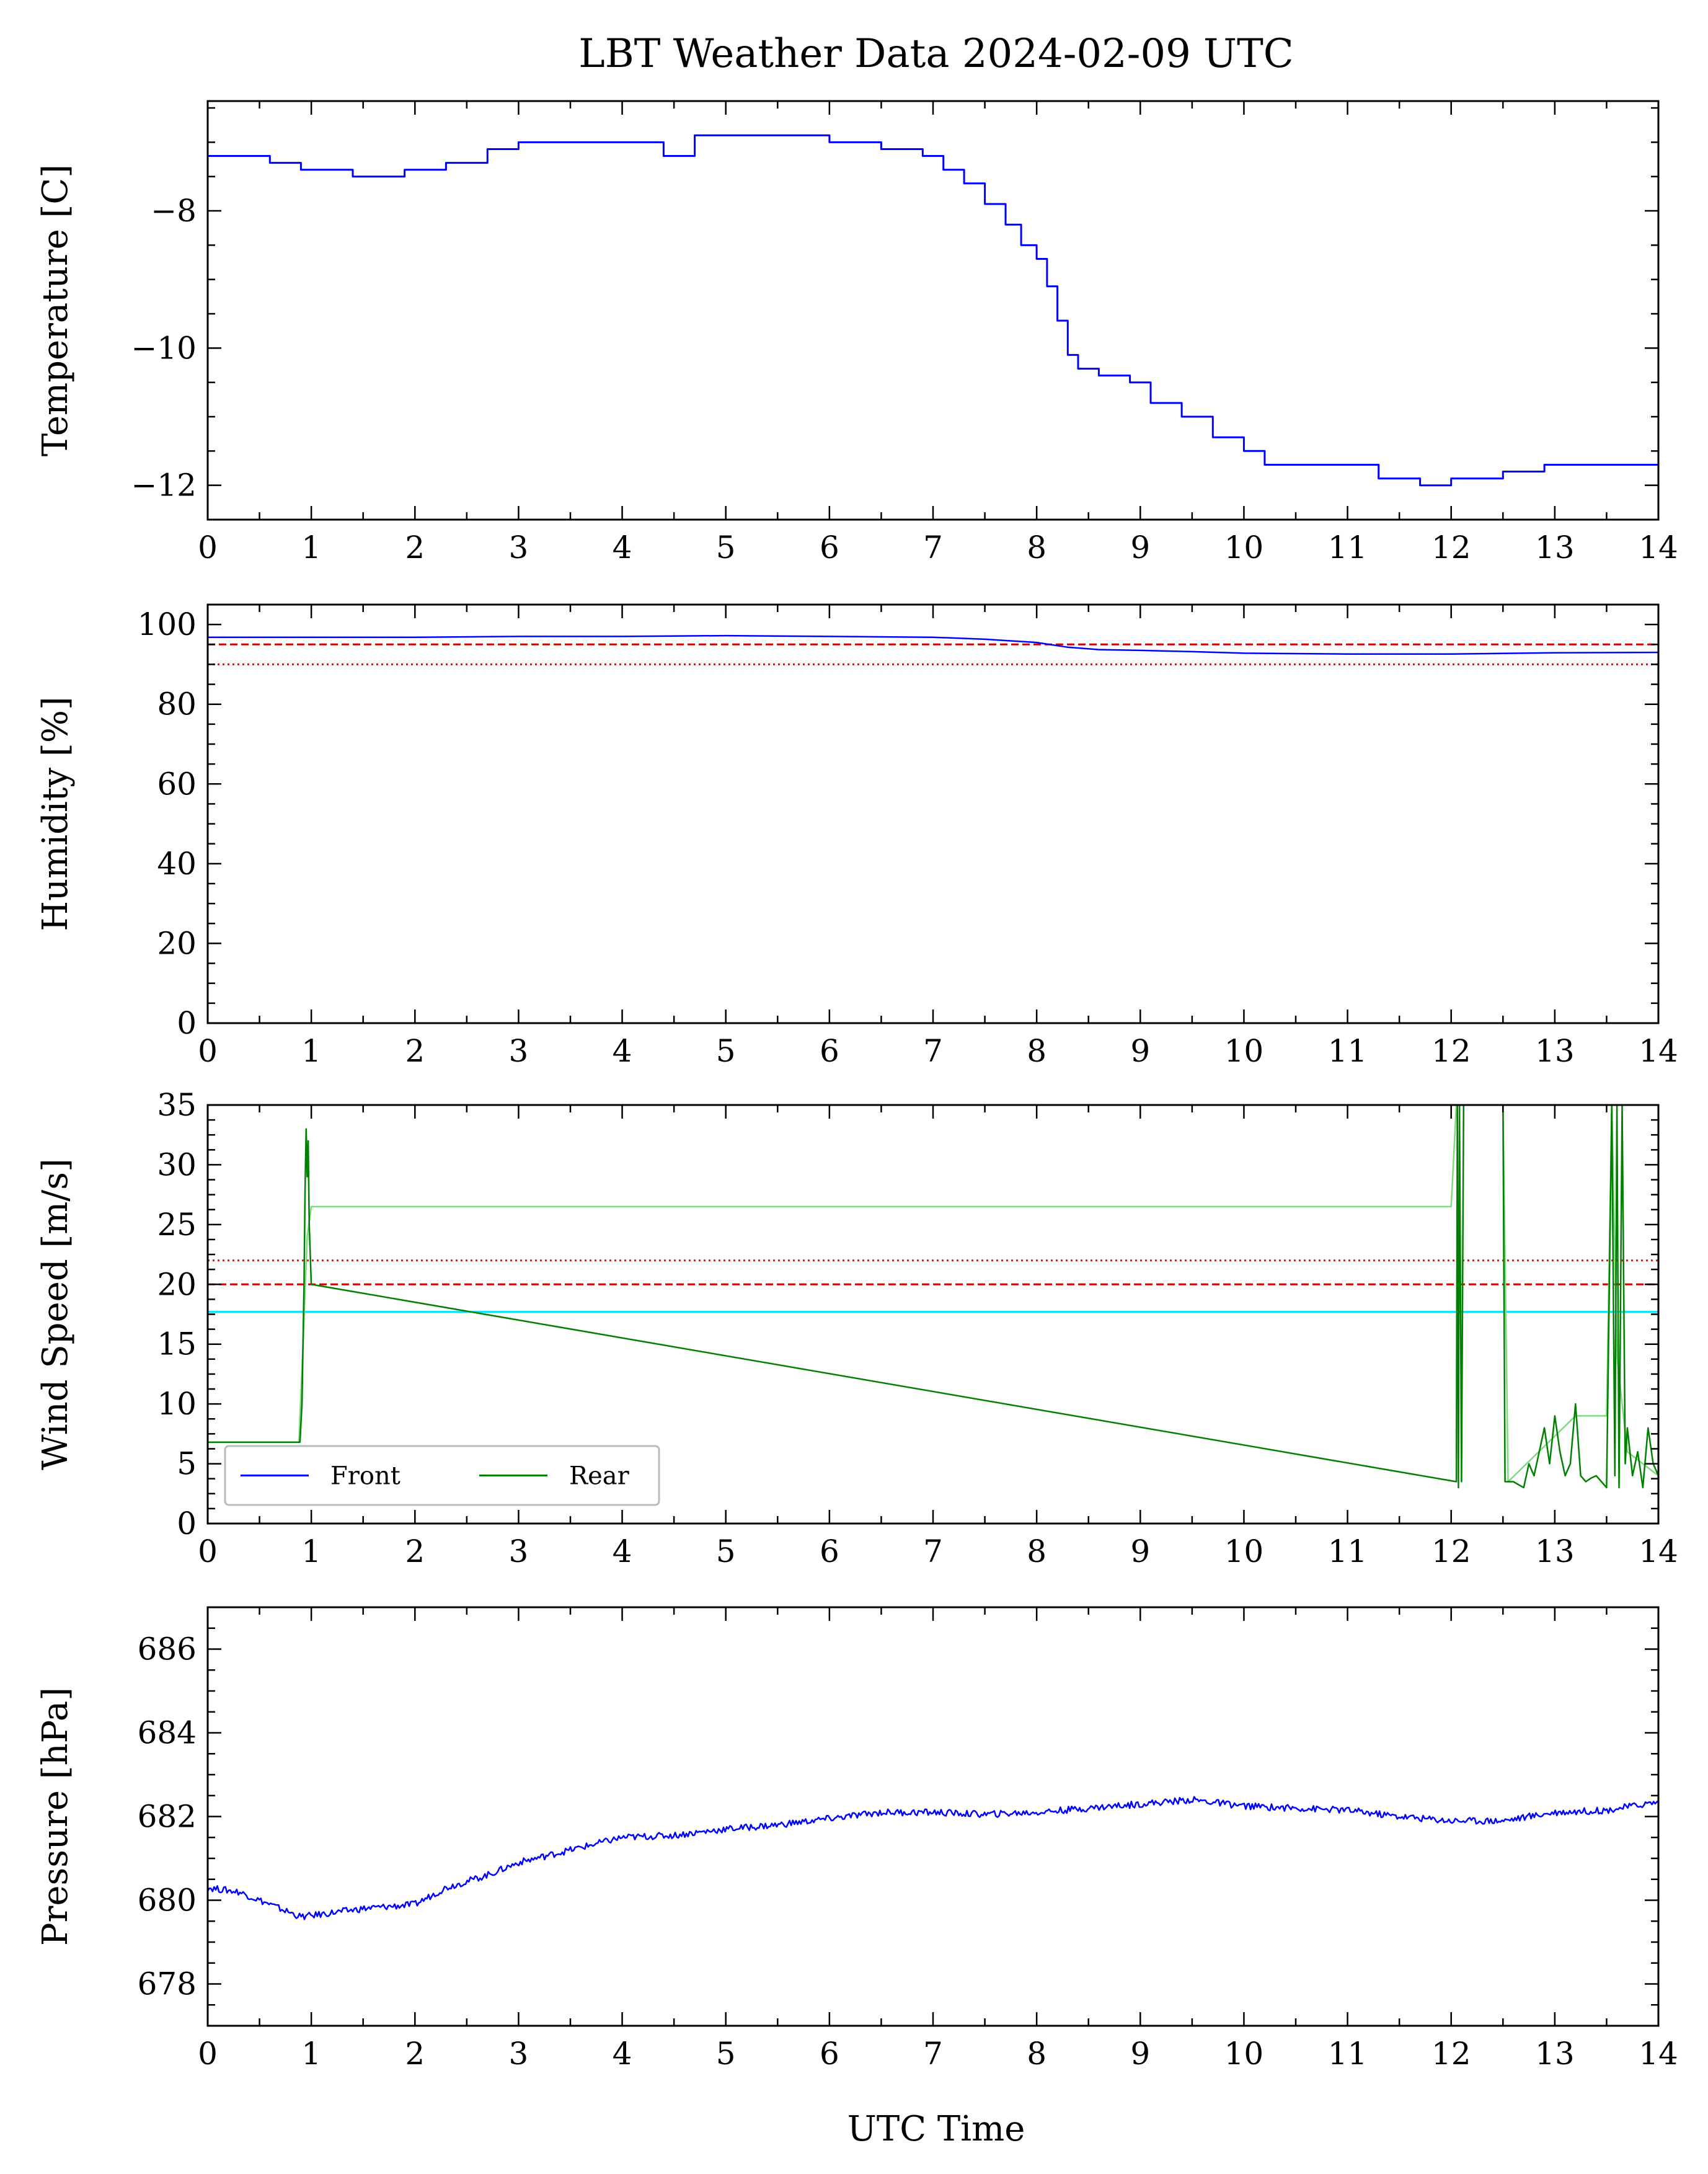 The height and width of the screenshot is (2174, 1708). Describe the element at coordinates (55, 813) in the screenshot. I see `y-axis-label: Humidity [%]` at that location.